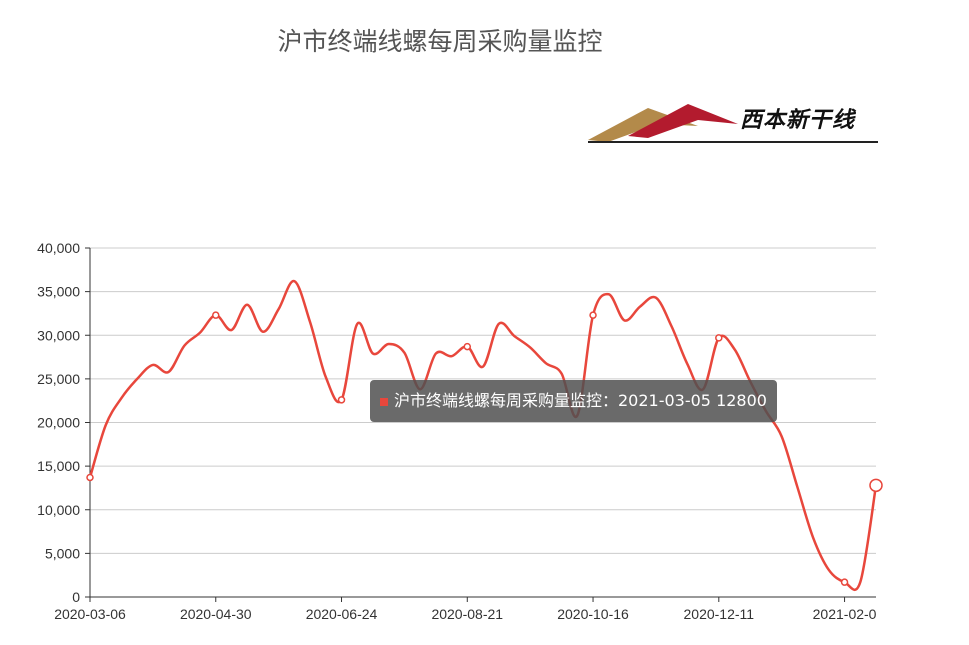  I want to click on x-tick-label: 2020-06-24, so click(342, 614).